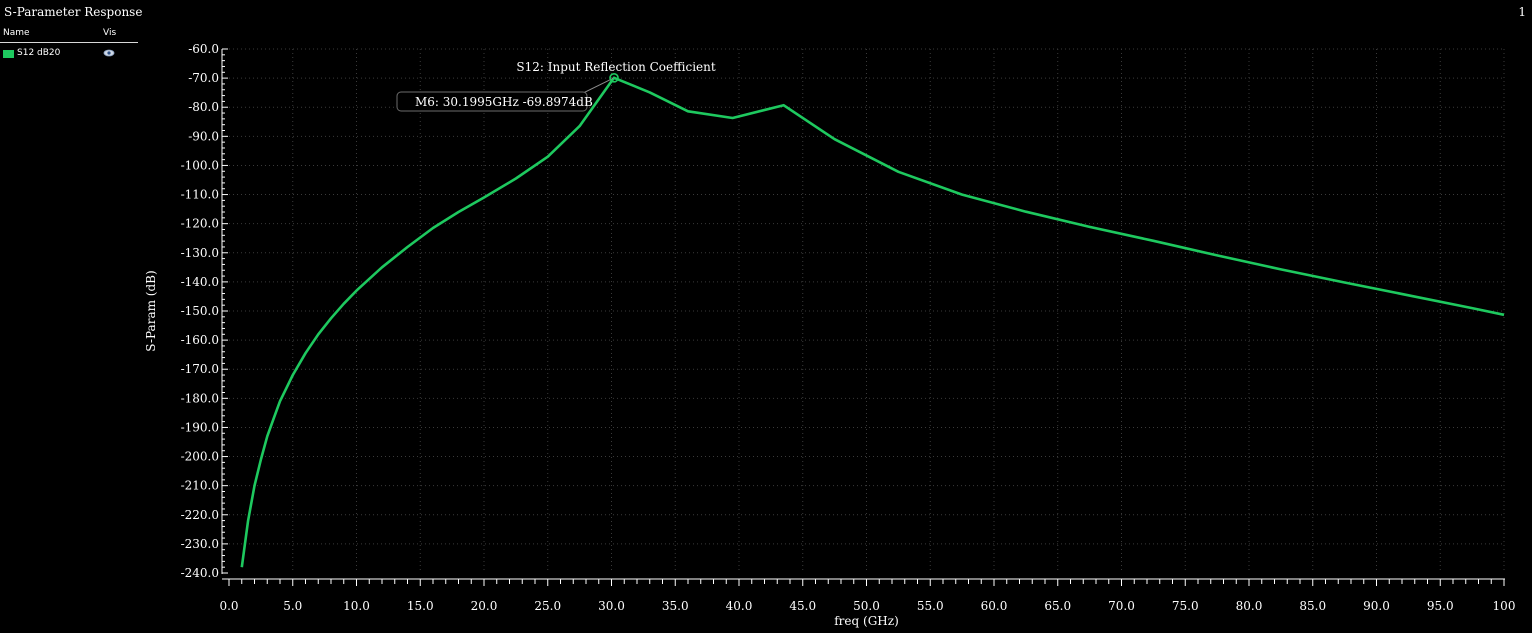 This screenshot has width=1532, height=633. Describe the element at coordinates (200, 311) in the screenshot. I see `y-tick-label: -150.0` at that location.